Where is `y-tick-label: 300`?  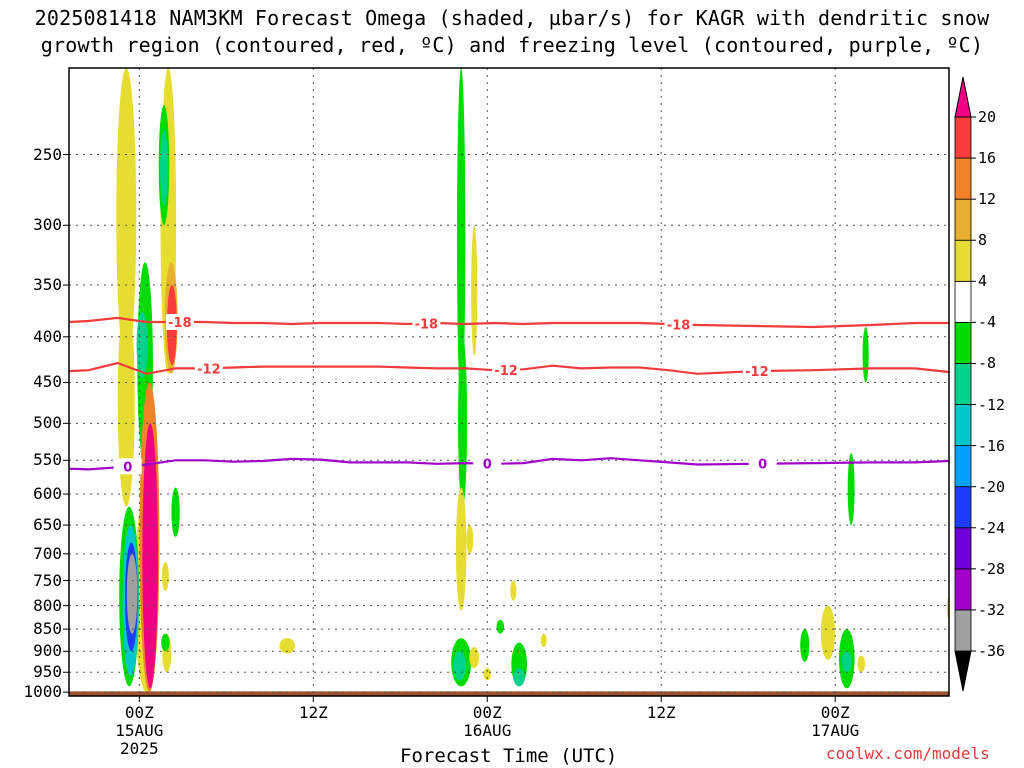 y-tick-label: 300 is located at coordinates (47, 225).